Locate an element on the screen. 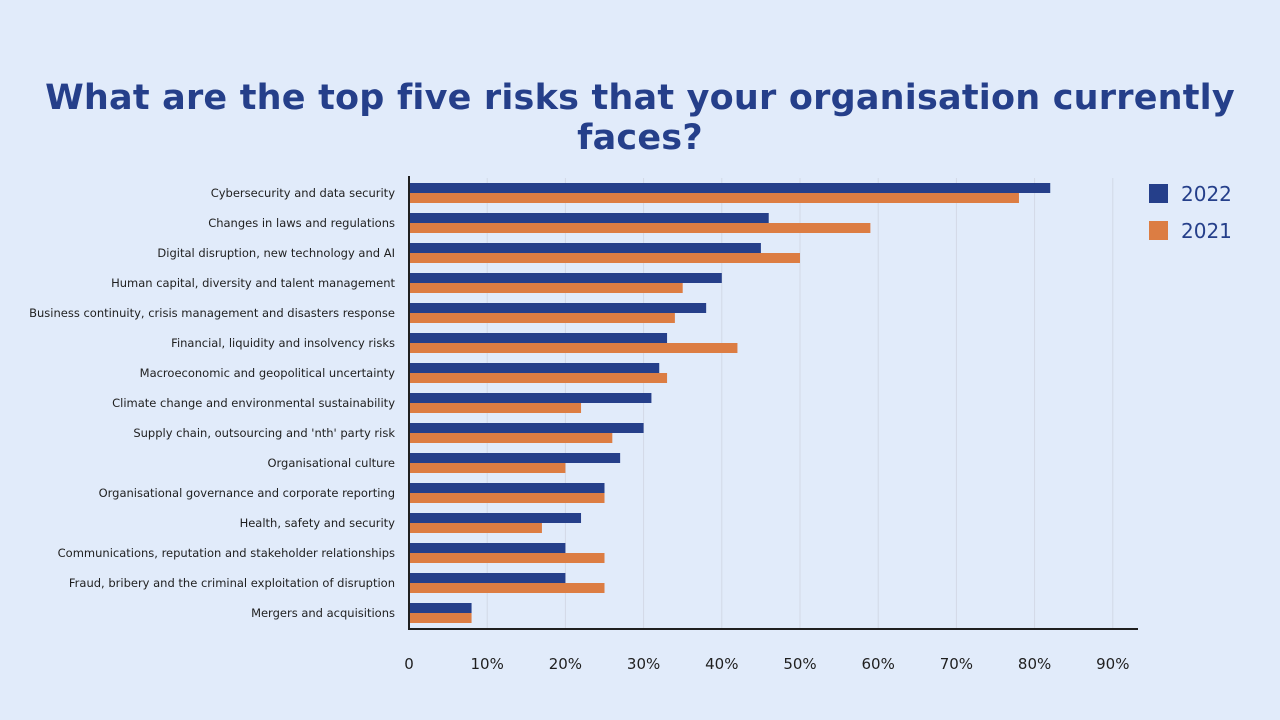  x-tick-label: 80% is located at coordinates (1034, 664).